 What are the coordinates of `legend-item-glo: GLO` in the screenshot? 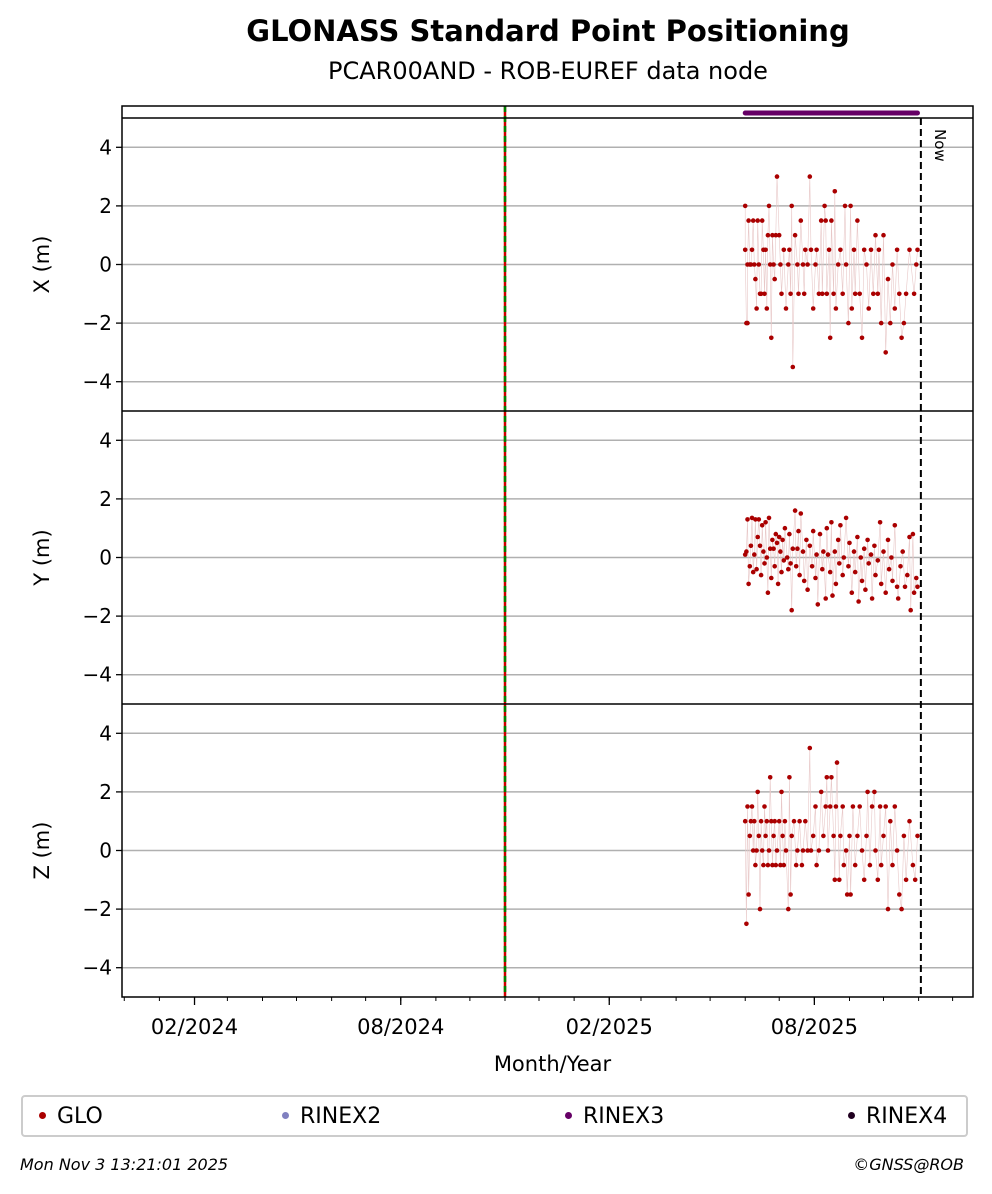 It's located at (71, 1116).